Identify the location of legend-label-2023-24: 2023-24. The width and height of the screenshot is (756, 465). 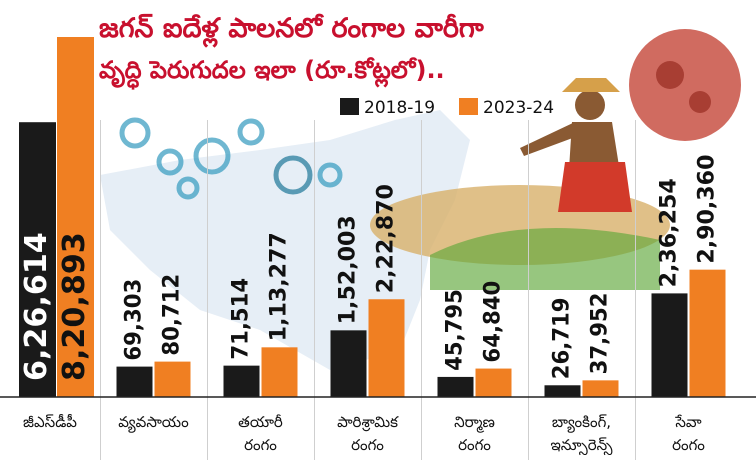
(518, 108).